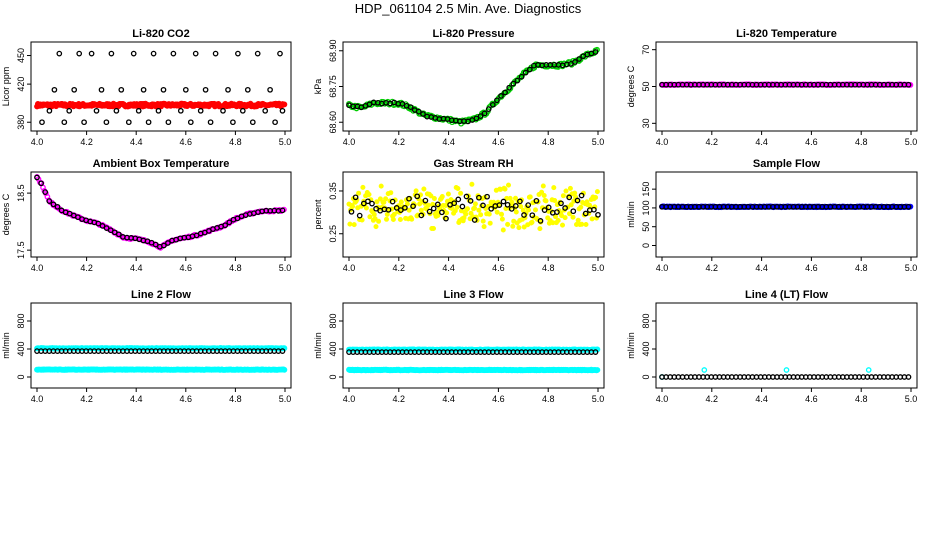 This screenshot has height=540, width=936. Describe the element at coordinates (646, 189) in the screenshot. I see `y-tick-label: 150` at that location.